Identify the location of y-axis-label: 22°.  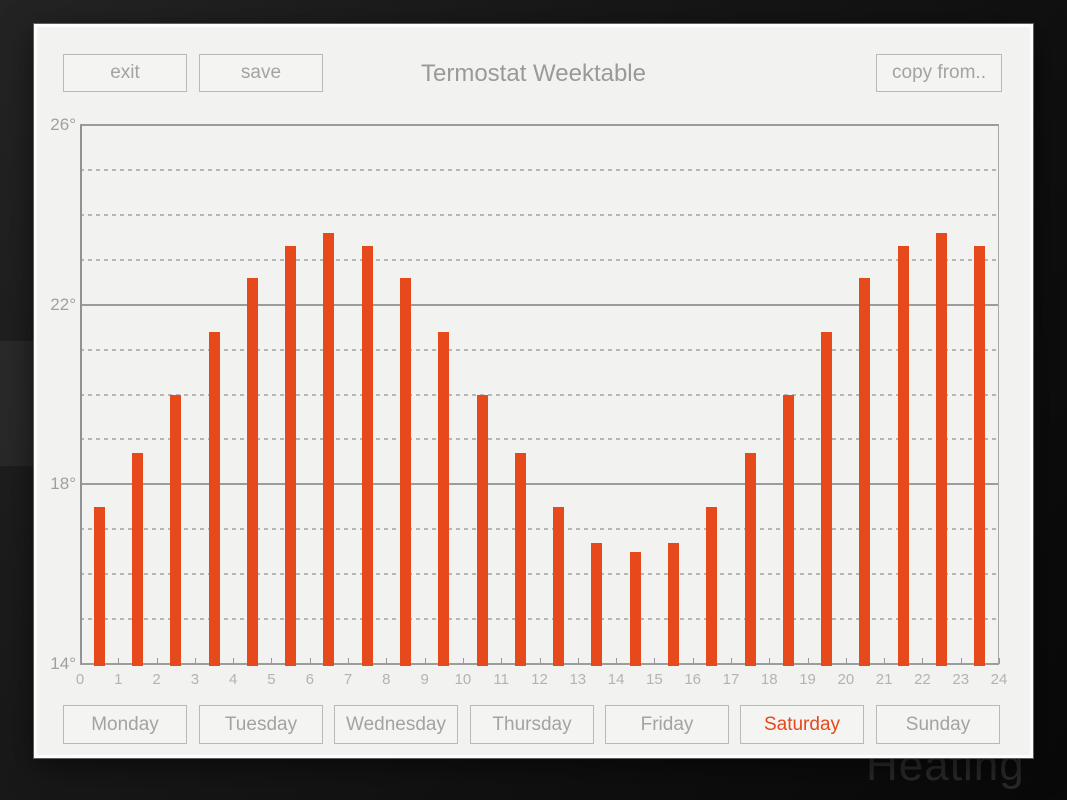
(63, 304).